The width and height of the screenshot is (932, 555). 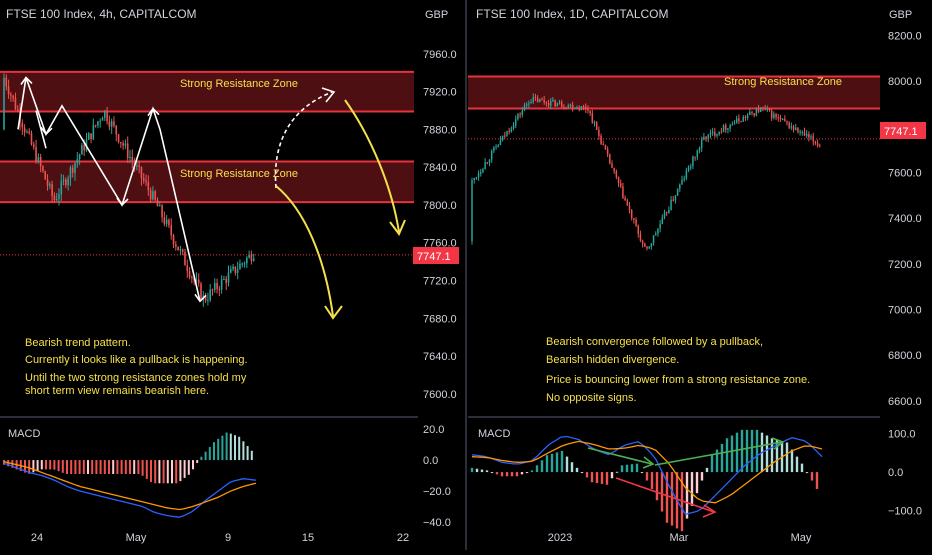 What do you see at coordinates (220, 538) in the screenshot?
I see `time-axis: 24 May 9 15 22` at bounding box center [220, 538].